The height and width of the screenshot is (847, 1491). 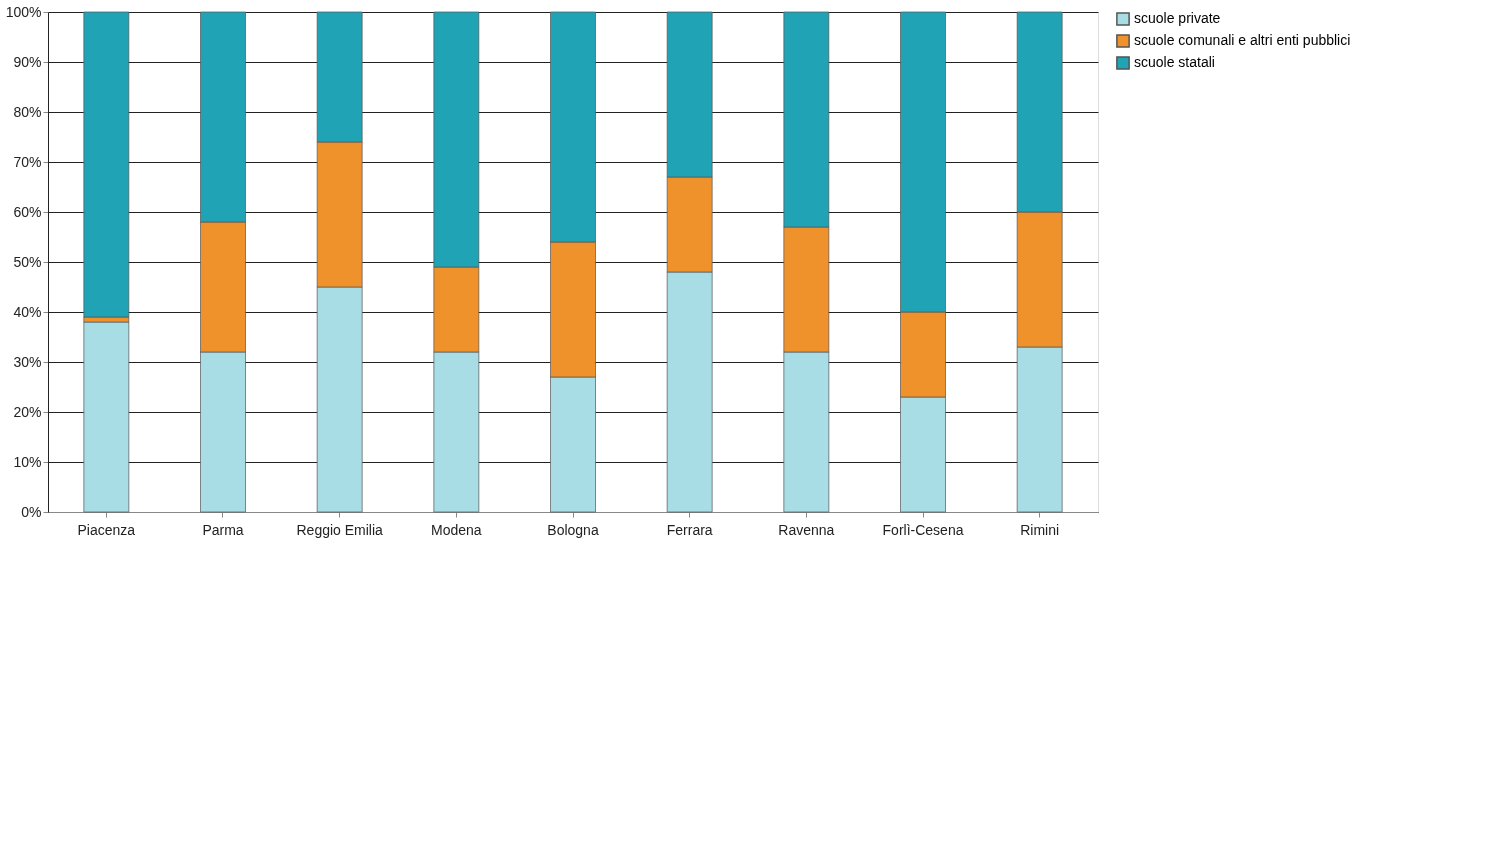 What do you see at coordinates (27, 311) in the screenshot?
I see `y-tick-label: 40%` at bounding box center [27, 311].